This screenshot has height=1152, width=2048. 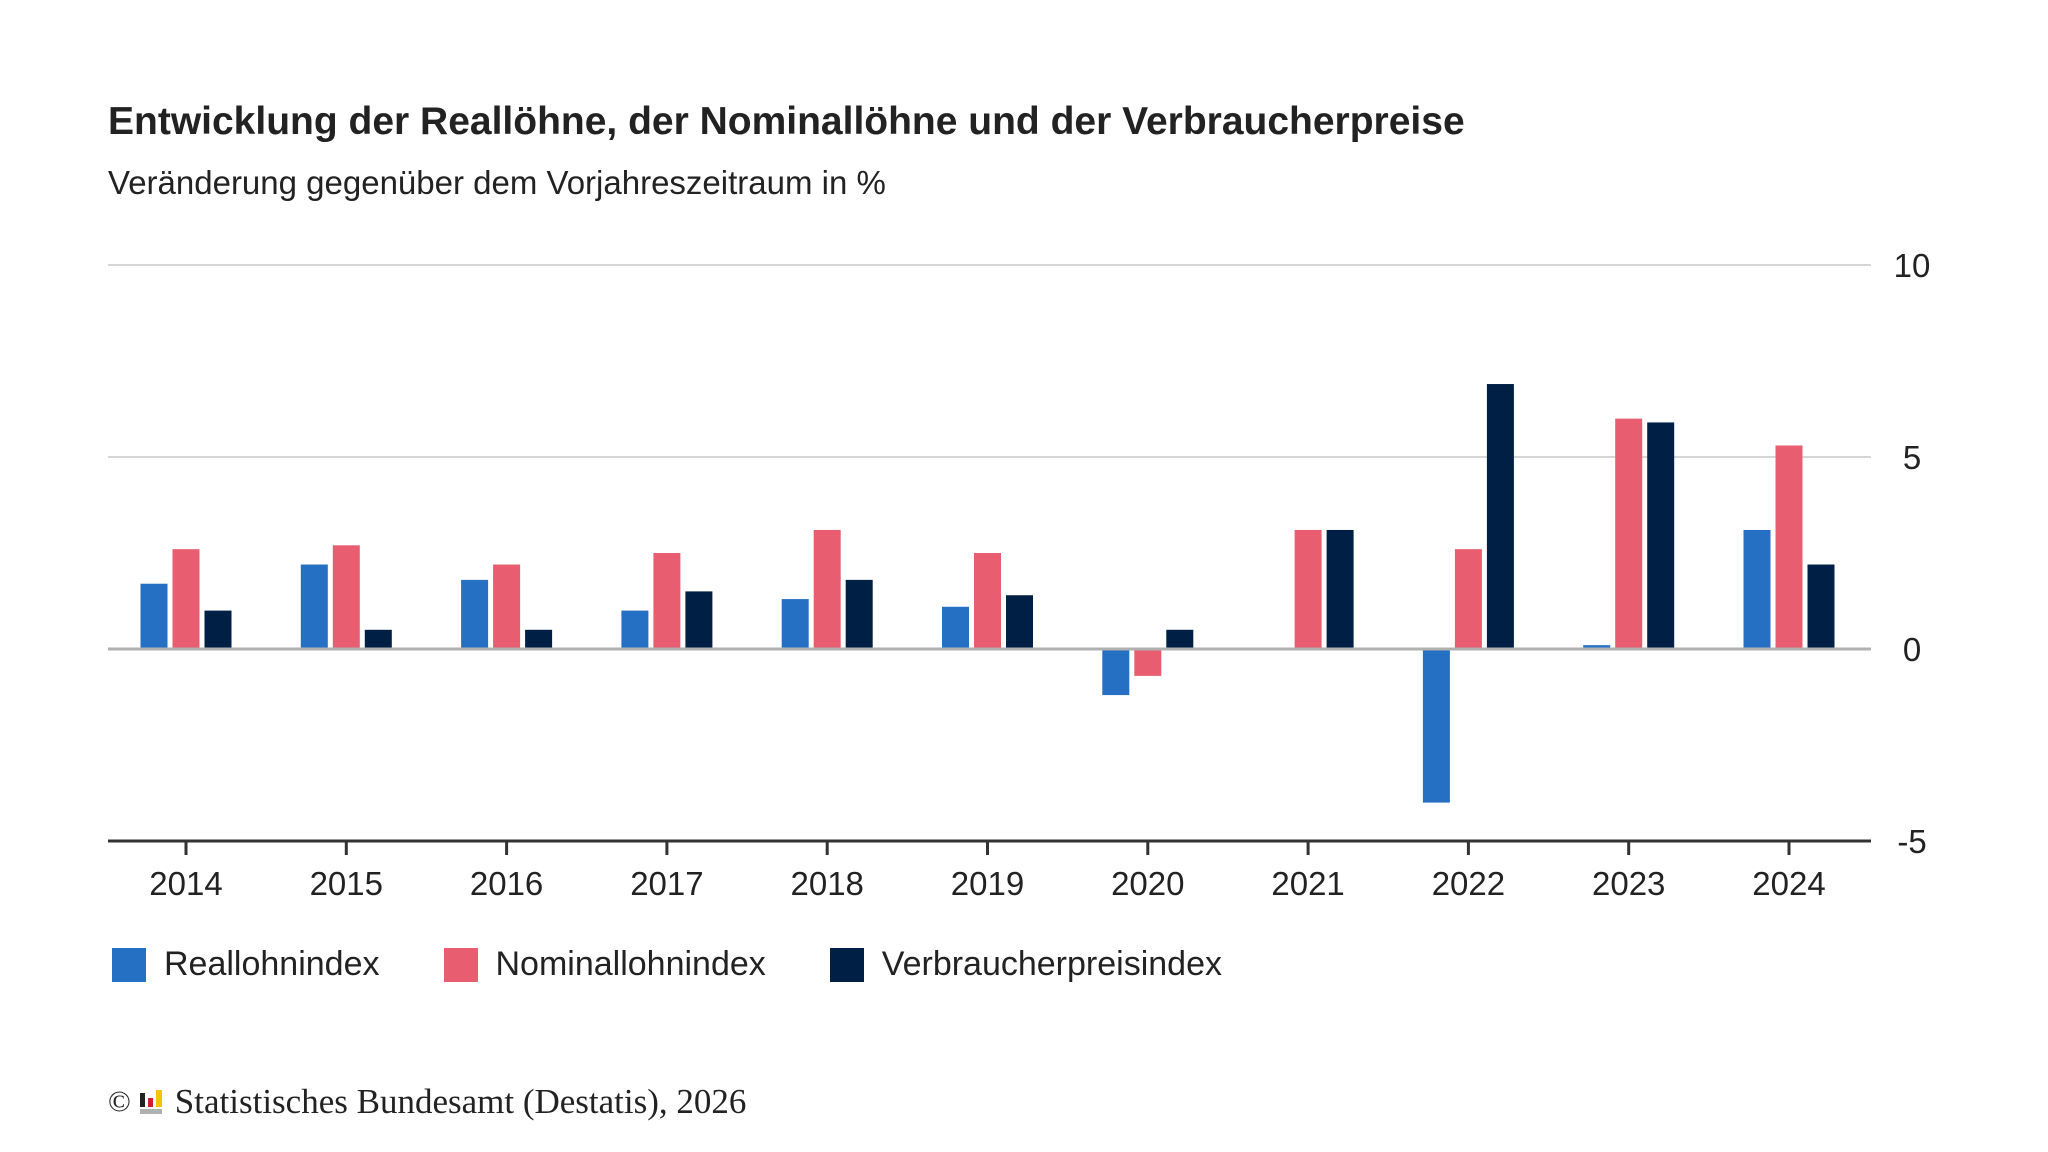 I want to click on bar-nominallohnindex-2020, so click(x=1148, y=662).